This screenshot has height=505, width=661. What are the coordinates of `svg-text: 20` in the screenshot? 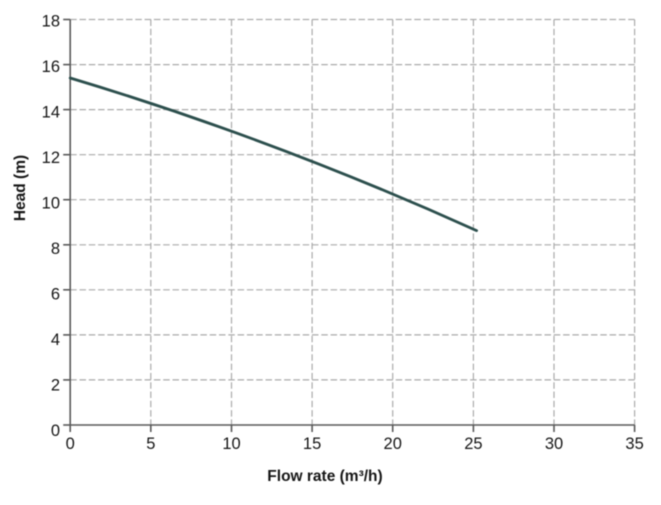 It's located at (393, 444).